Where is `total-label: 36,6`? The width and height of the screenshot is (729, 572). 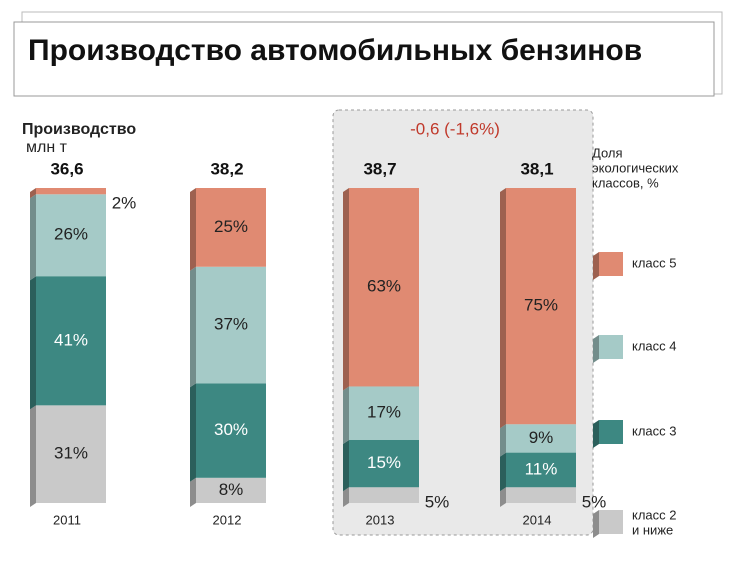 total-label: 36,6 is located at coordinates (66, 168).